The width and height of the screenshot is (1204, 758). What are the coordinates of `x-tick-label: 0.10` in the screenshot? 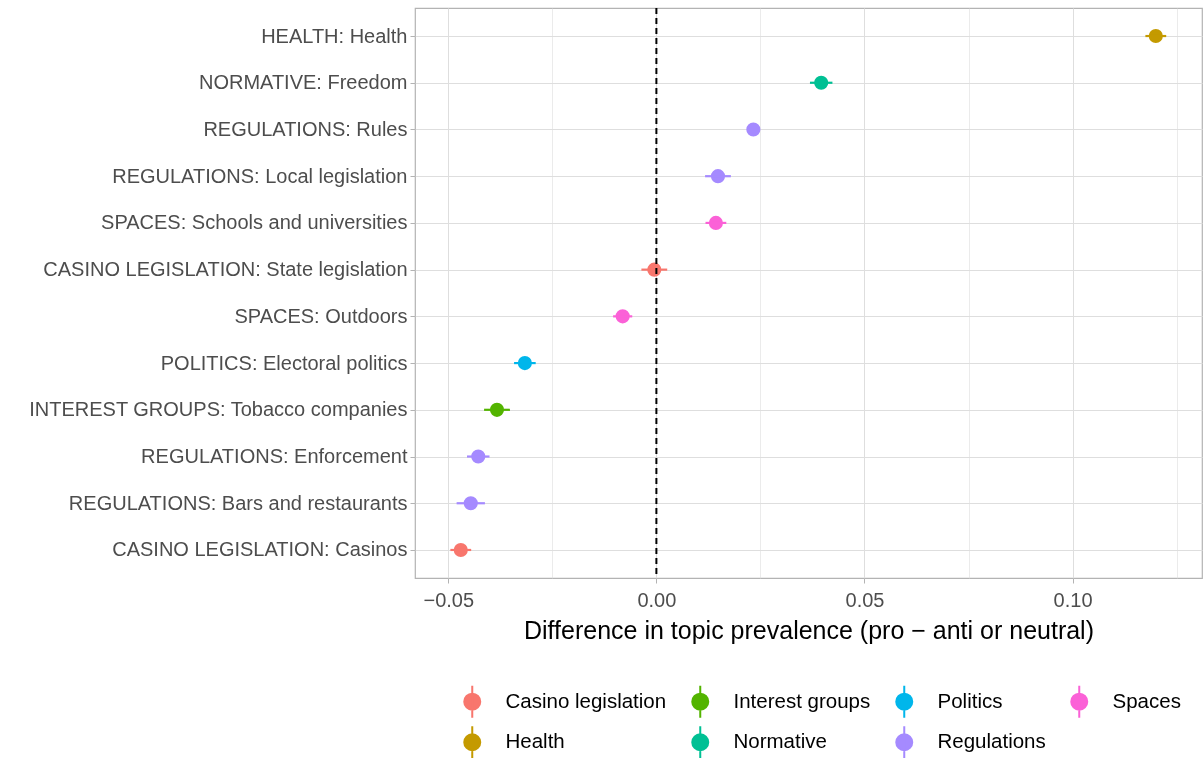 It's located at (1073, 599).